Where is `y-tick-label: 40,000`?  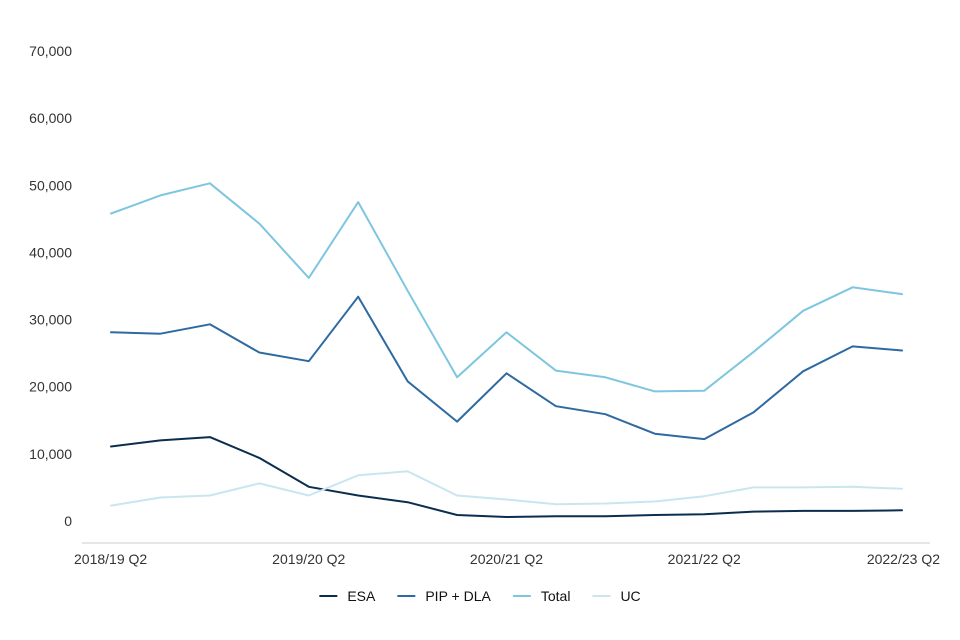 y-tick-label: 40,000 is located at coordinates (50, 252).